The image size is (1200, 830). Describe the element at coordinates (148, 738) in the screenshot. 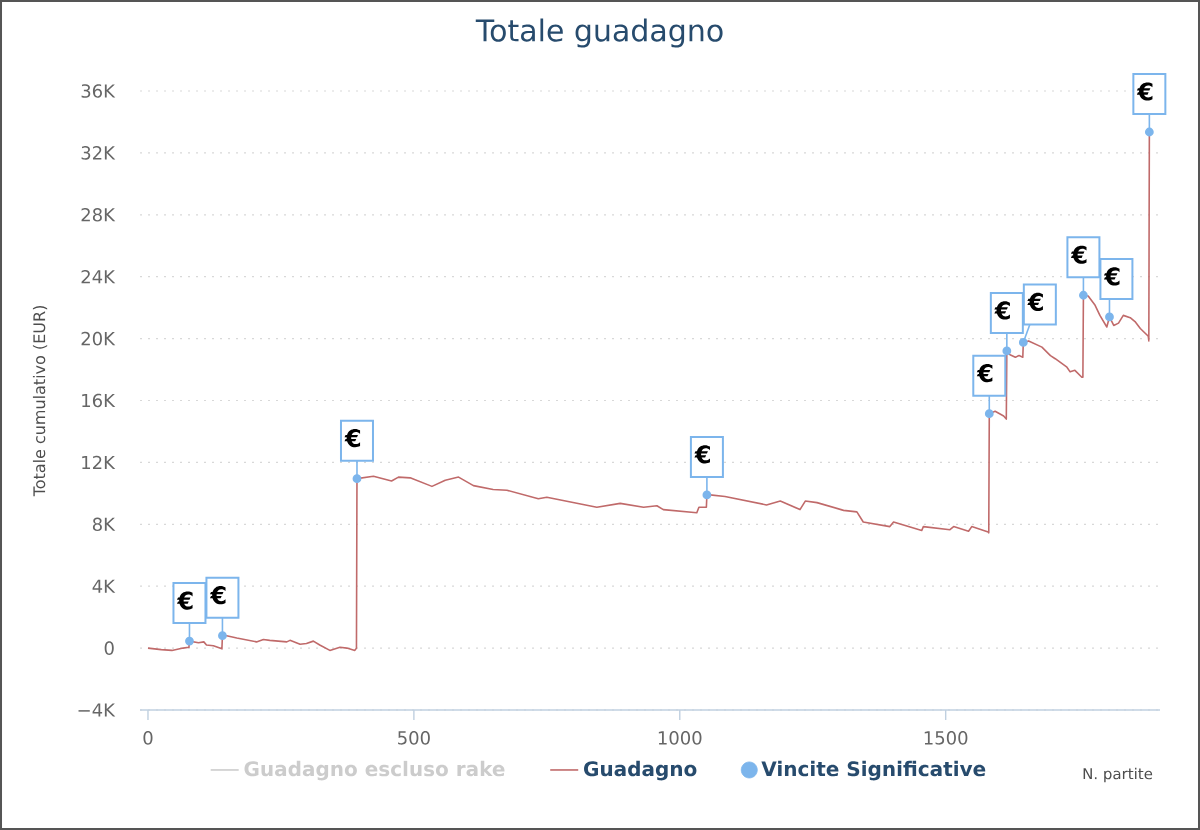

I see `x-tick-label: 0` at that location.